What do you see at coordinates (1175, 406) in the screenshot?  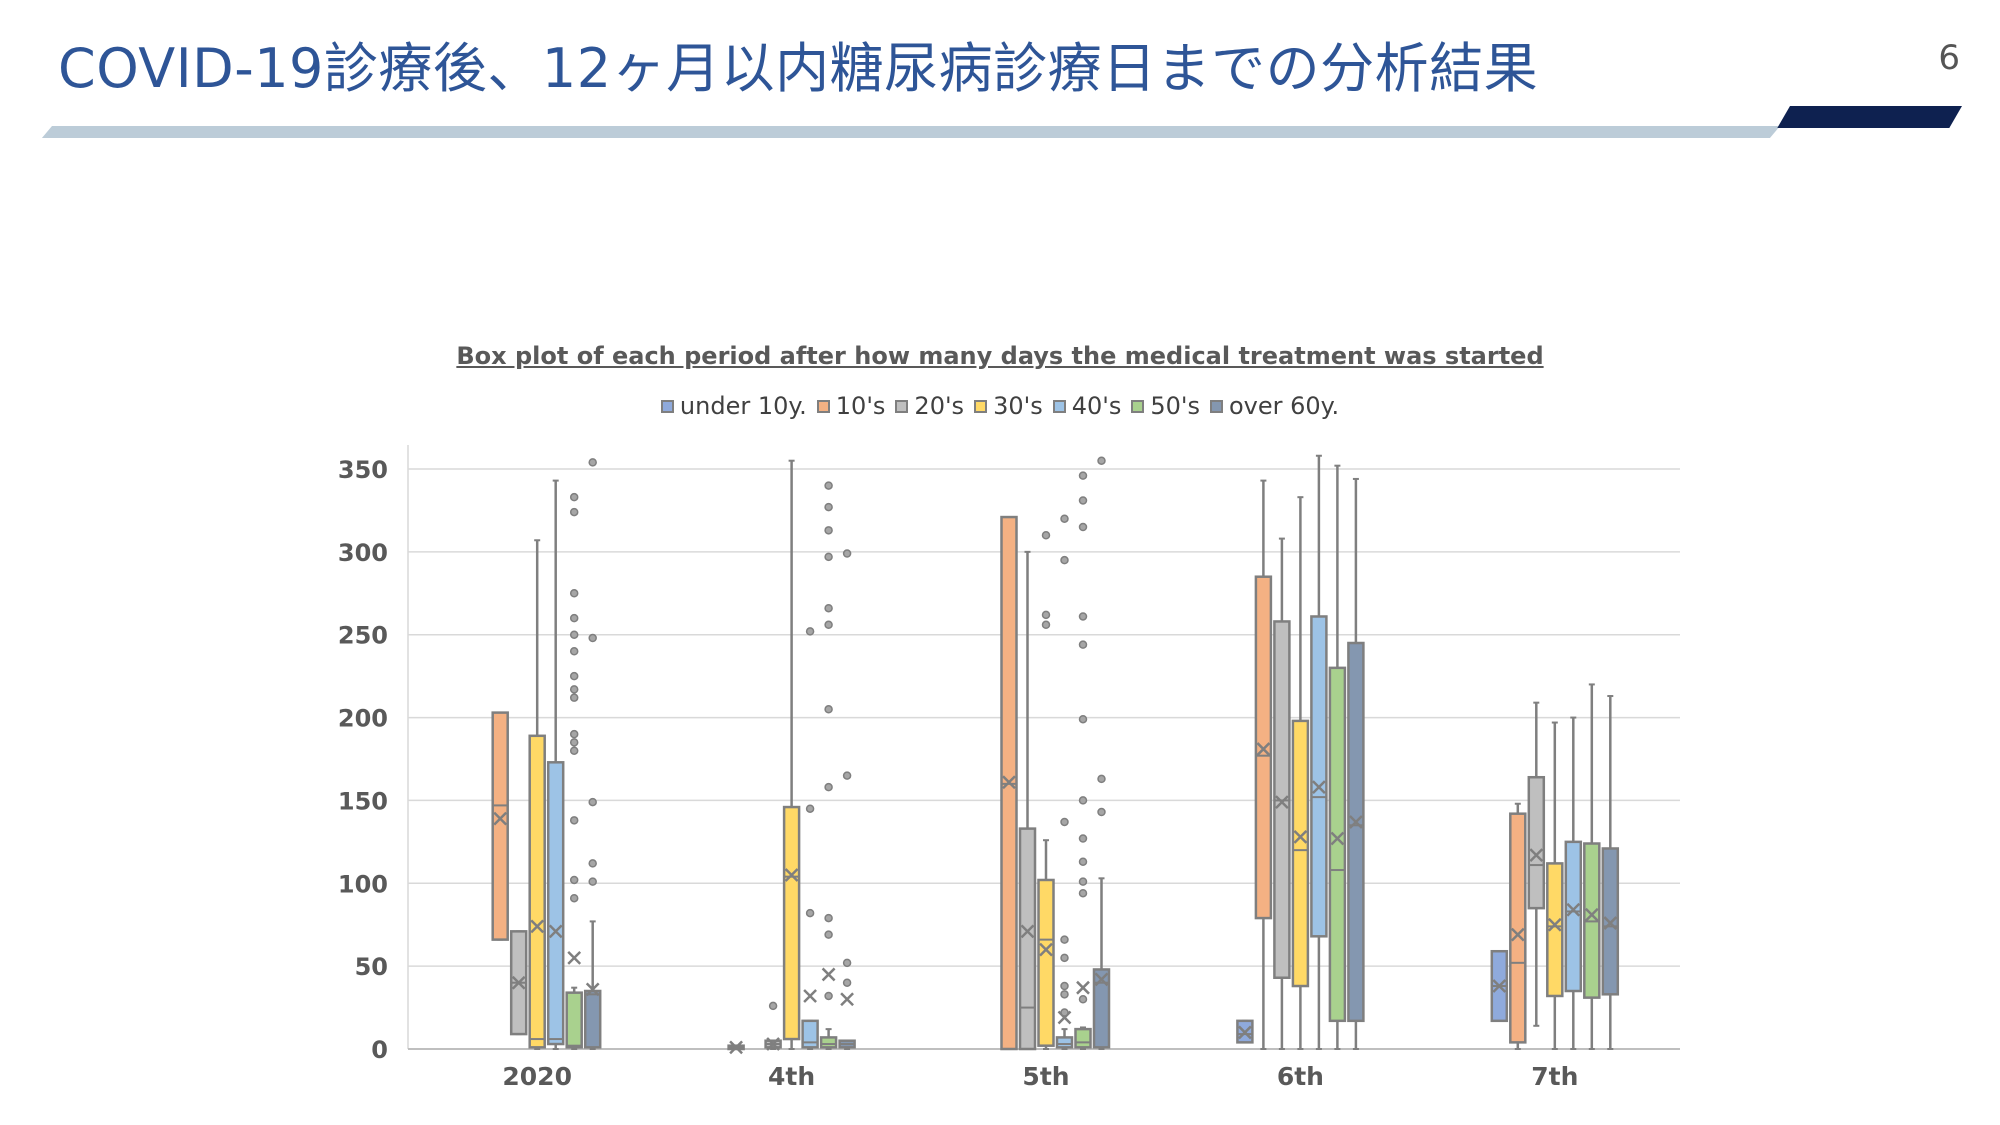 I see `legend-label: 50's` at bounding box center [1175, 406].